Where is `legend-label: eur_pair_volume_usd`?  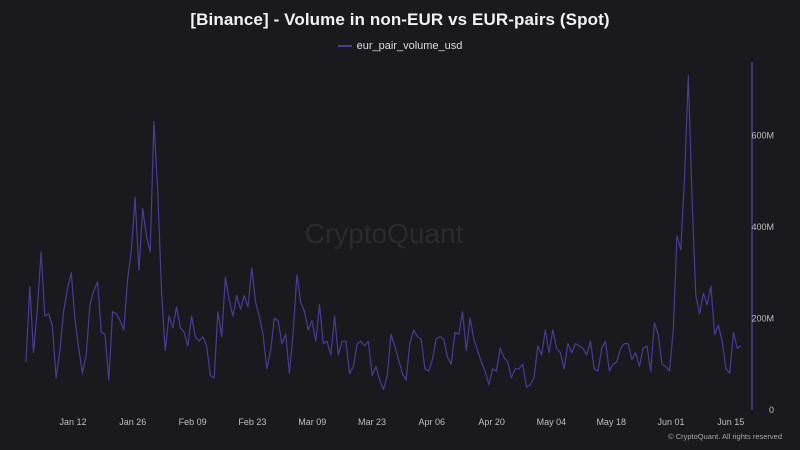 legend-label: eur_pair_volume_usd is located at coordinates (409, 46).